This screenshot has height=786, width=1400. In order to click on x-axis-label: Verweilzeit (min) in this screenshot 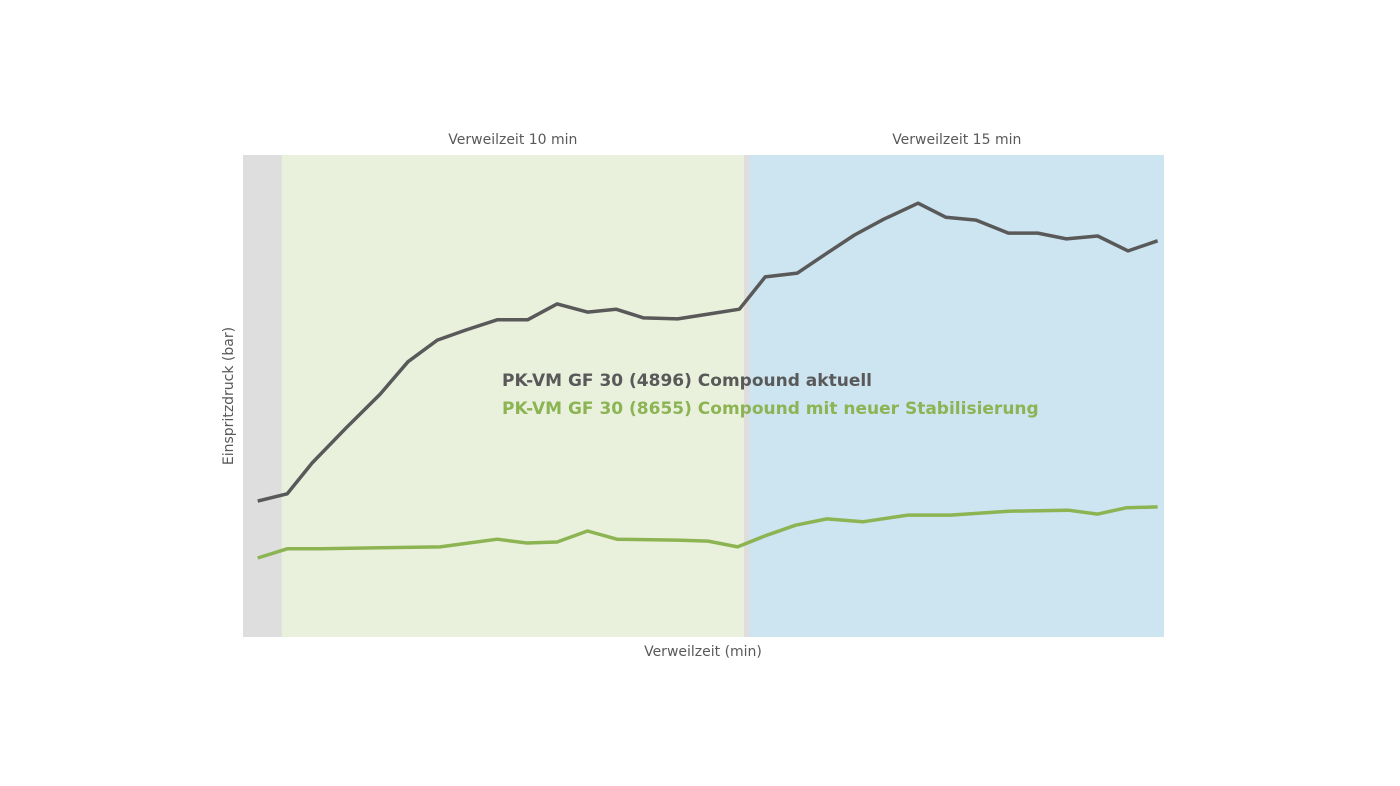, I will do `click(703, 652)`.